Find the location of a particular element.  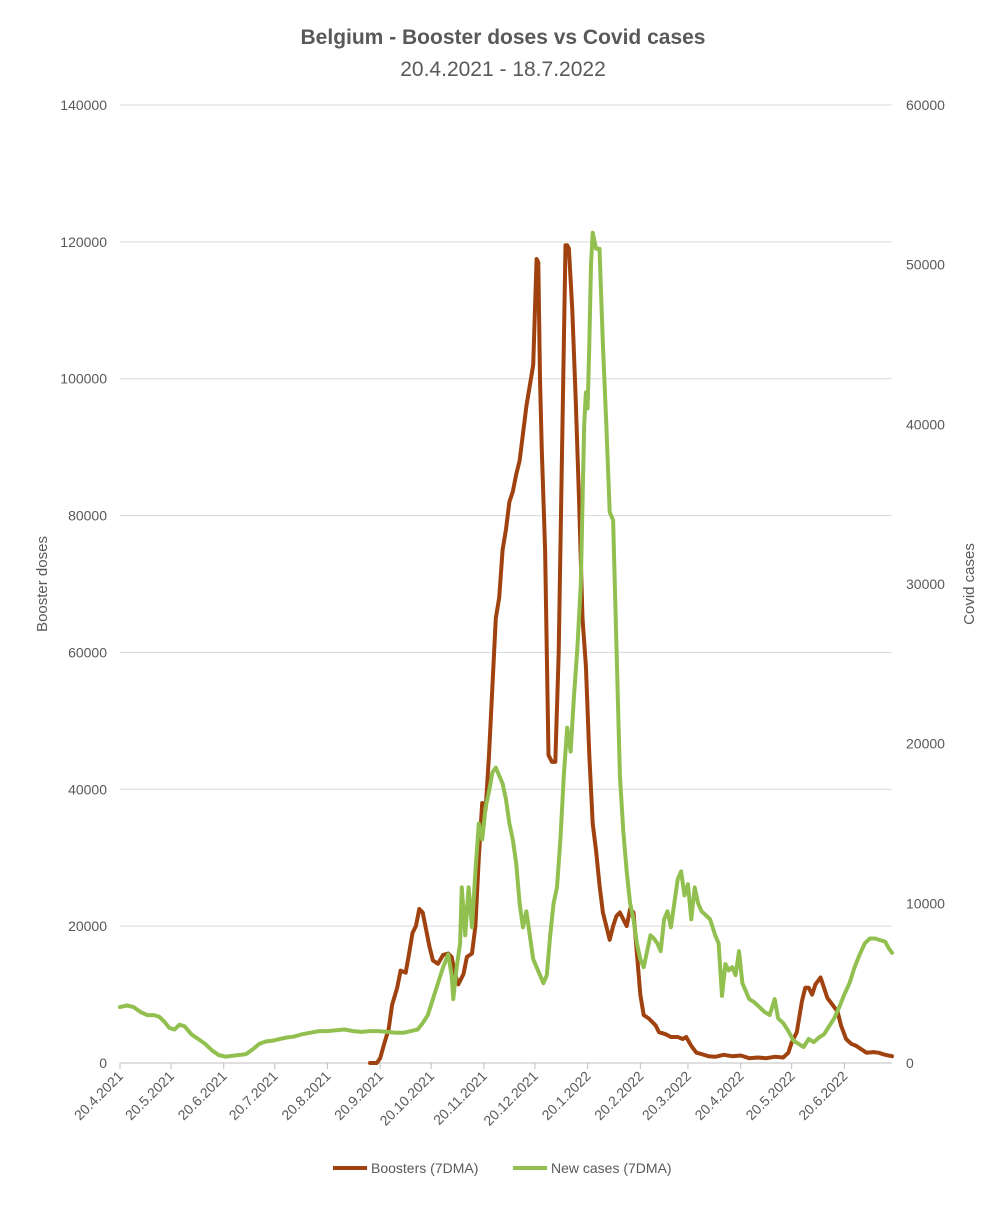

y-axis-label: Booster doses is located at coordinates (42, 584).